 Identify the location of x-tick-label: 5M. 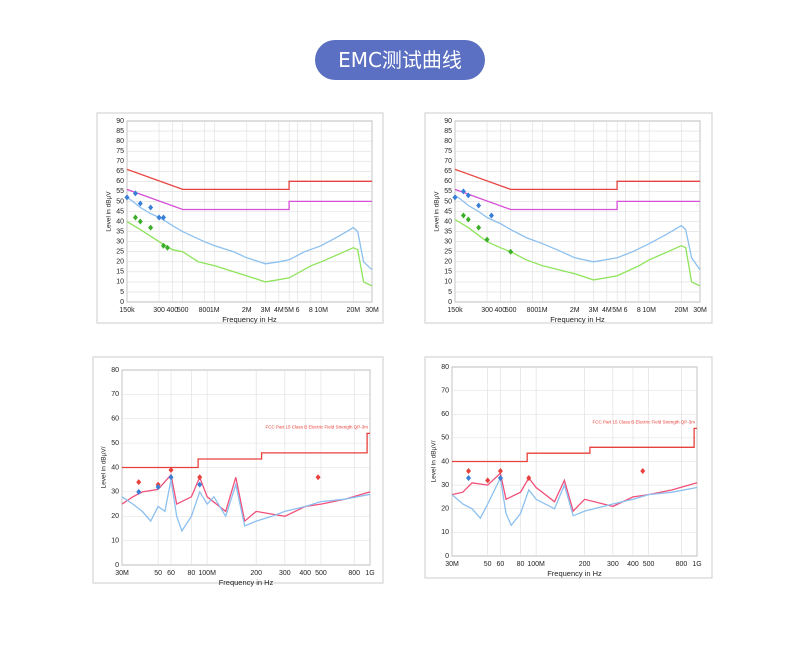
(617, 310).